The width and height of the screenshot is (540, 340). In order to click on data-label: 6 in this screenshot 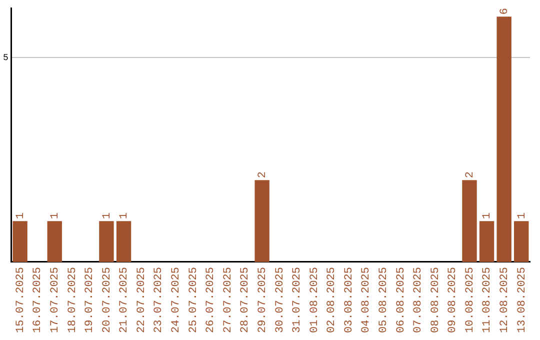, I will do `click(504, 11)`.